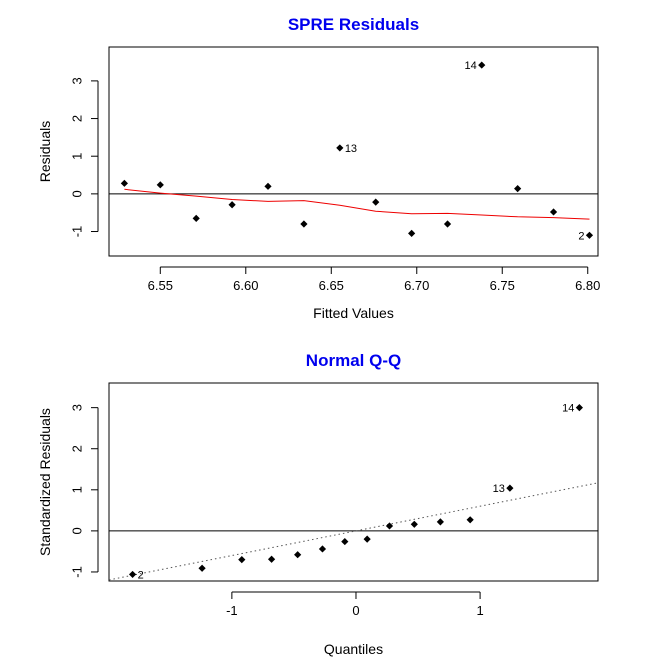  Describe the element at coordinates (357, 204) in the screenshot. I see `smooth-trend-line` at that location.